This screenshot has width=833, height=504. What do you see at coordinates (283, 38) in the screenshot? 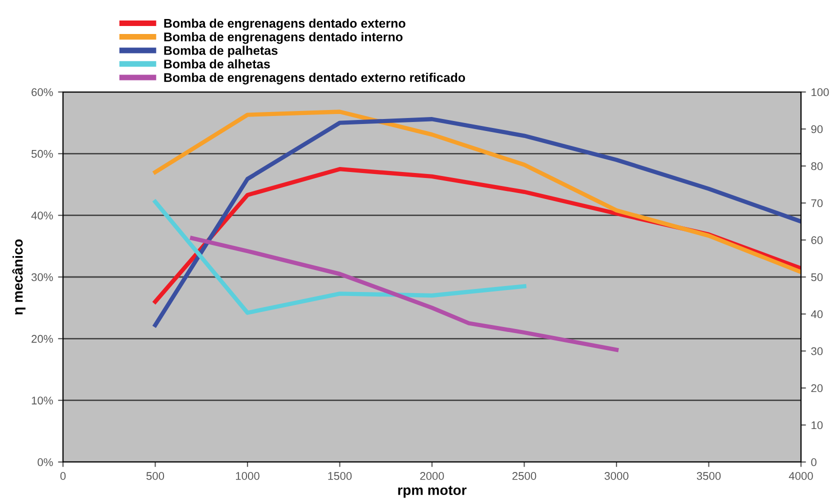
I see `legend-label: Bomba de engrenagens dentado interno` at bounding box center [283, 38].